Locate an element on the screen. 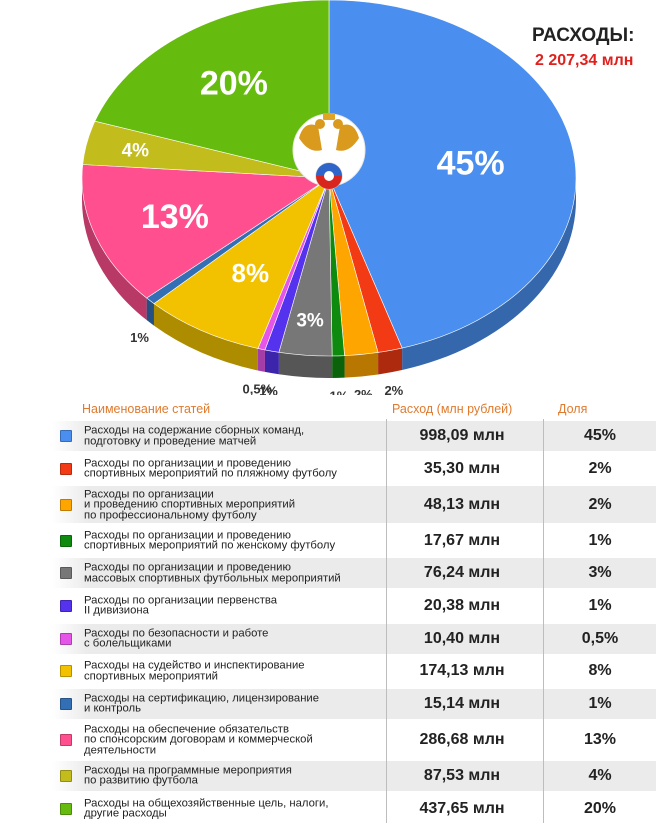 This screenshot has width=670, height=826. row-share: 0,5% is located at coordinates (600, 638).